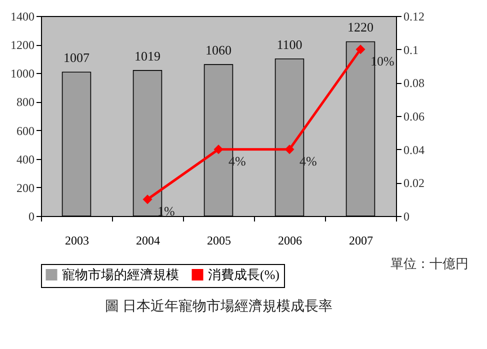  What do you see at coordinates (414, 17) in the screenshot?
I see `y2-tick-label: 0.12` at bounding box center [414, 17].